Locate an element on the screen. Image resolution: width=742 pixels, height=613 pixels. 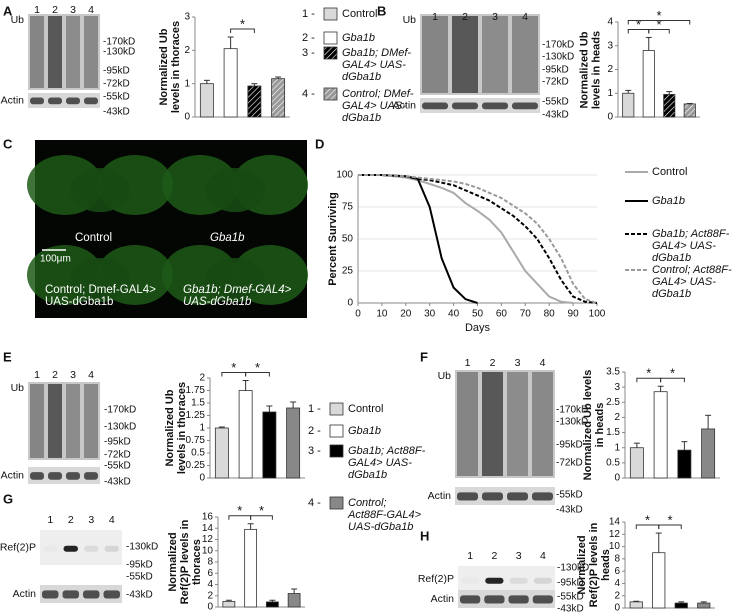
y-tick-label: 2.5 is located at coordinates (613, 402).